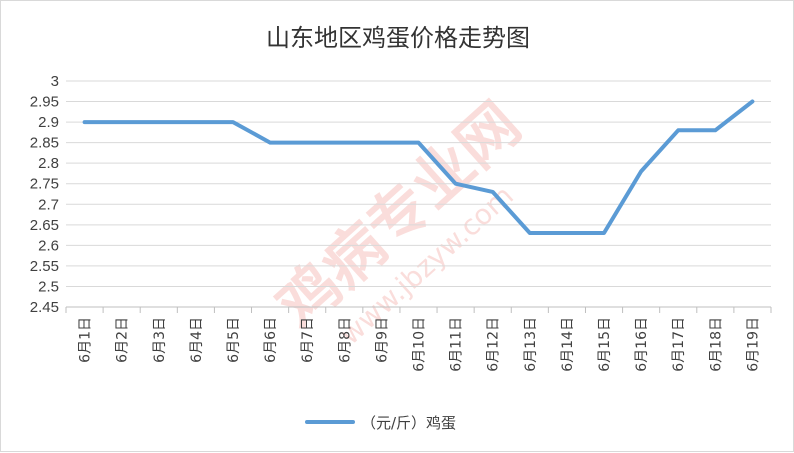  What do you see at coordinates (679, 344) in the screenshot?
I see `x-tick-label: 6月17日` at bounding box center [679, 344].